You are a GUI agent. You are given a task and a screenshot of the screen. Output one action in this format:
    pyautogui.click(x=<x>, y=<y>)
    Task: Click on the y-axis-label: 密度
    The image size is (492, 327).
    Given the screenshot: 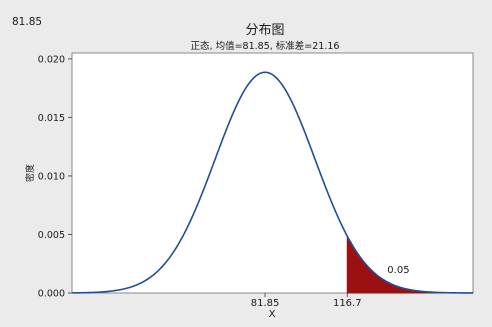 What is the action you would take?
    pyautogui.click(x=30, y=173)
    